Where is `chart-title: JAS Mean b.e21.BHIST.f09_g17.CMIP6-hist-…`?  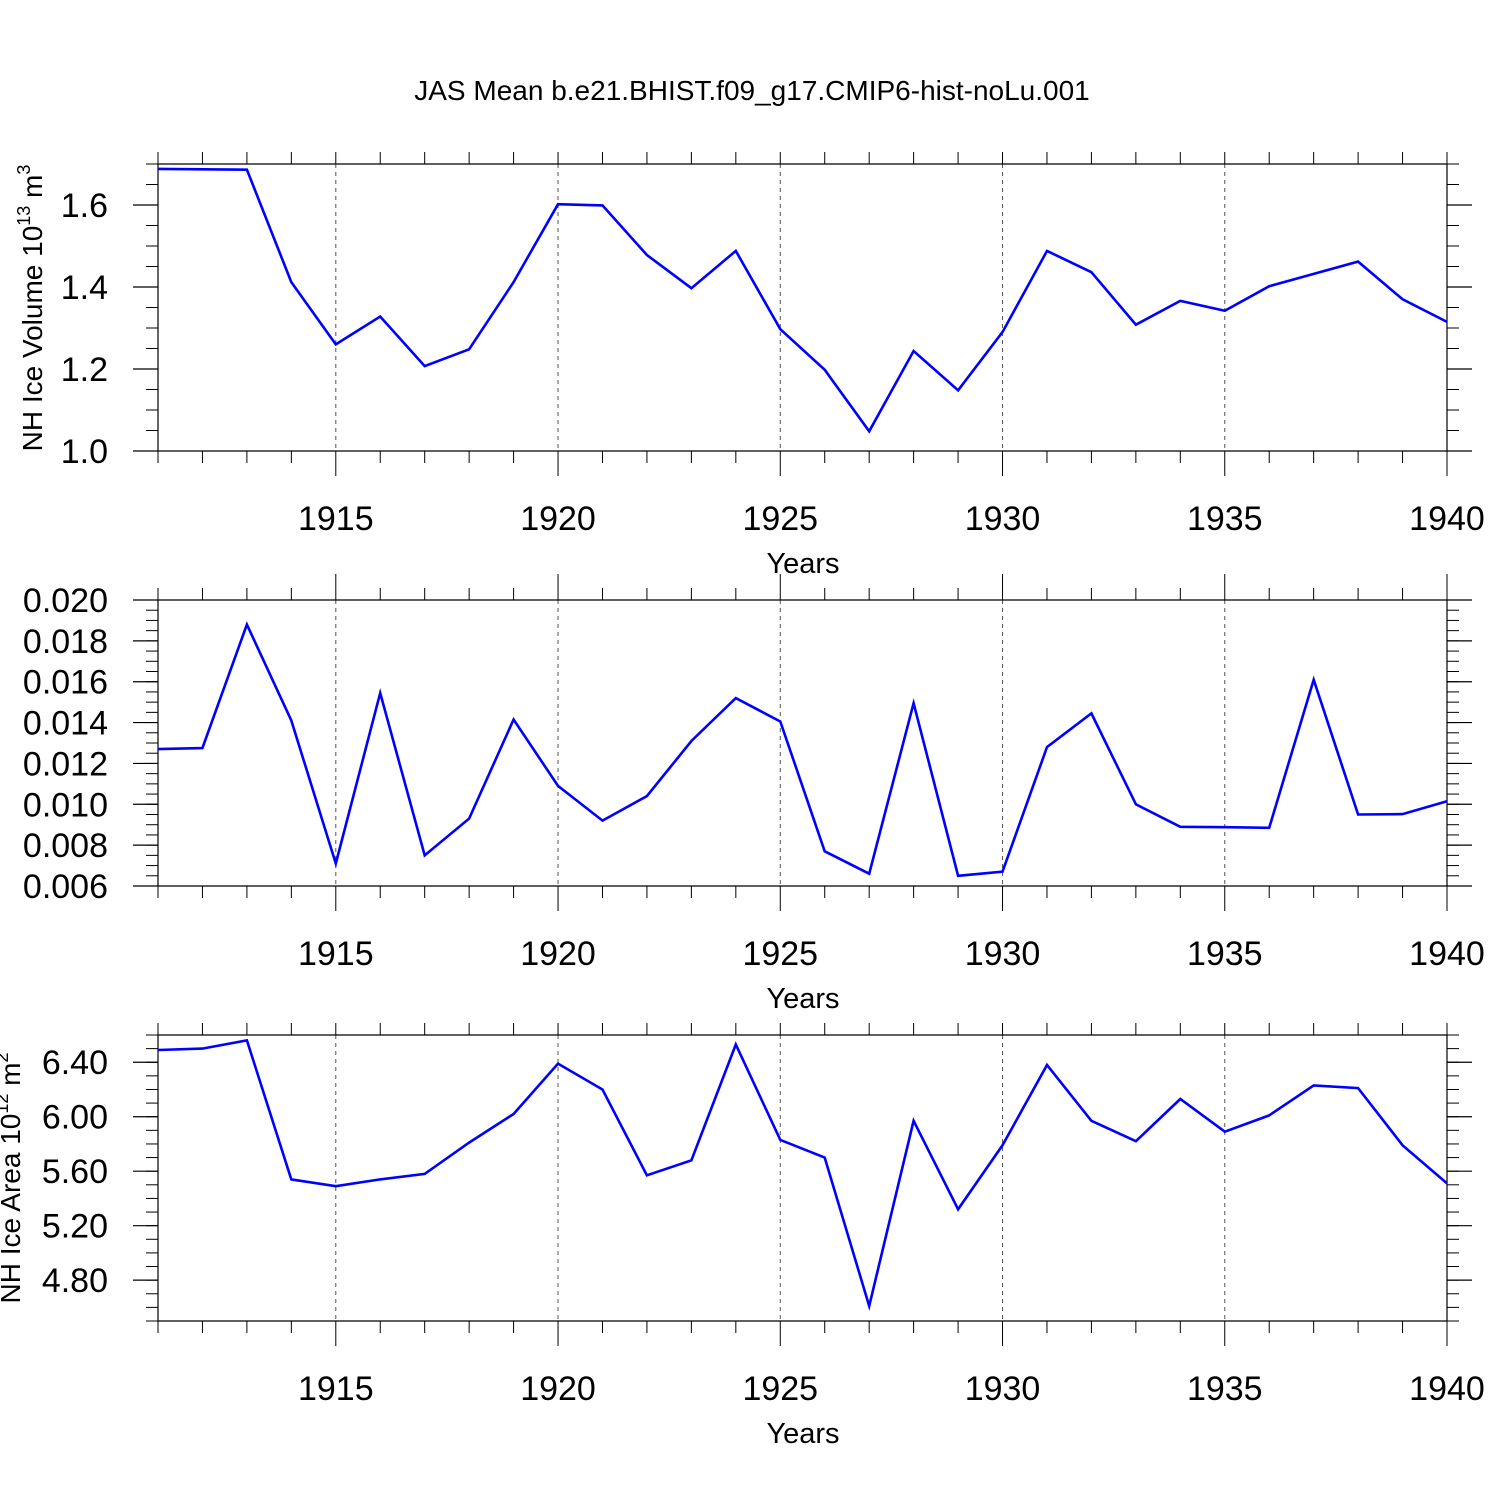 chart-title: JAS Mean b.e21.BHIST.f09_g17.CMIP6-hist-… is located at coordinates (752, 90).